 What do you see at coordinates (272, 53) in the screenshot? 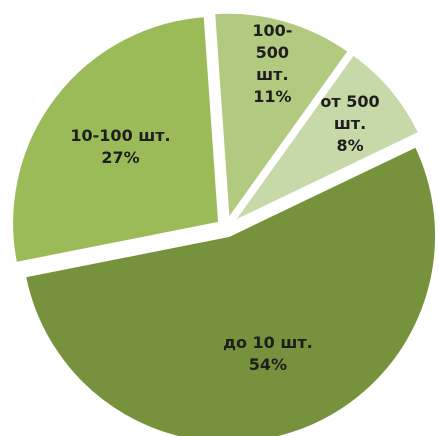
I see `slice-category-label: 100-500 шт.` at bounding box center [272, 53].